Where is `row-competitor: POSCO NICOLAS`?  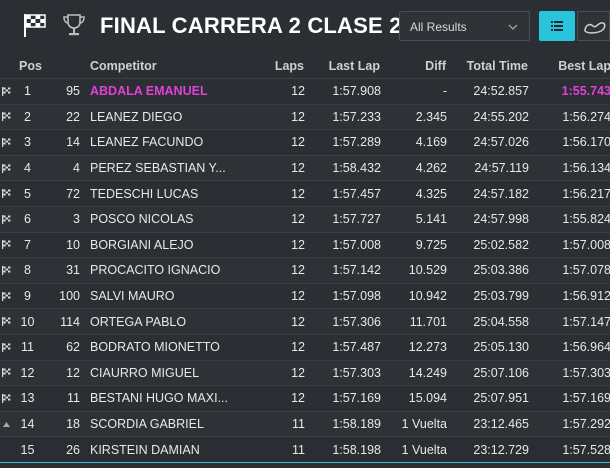 row-competitor: POSCO NICOLAS is located at coordinates (167, 219).